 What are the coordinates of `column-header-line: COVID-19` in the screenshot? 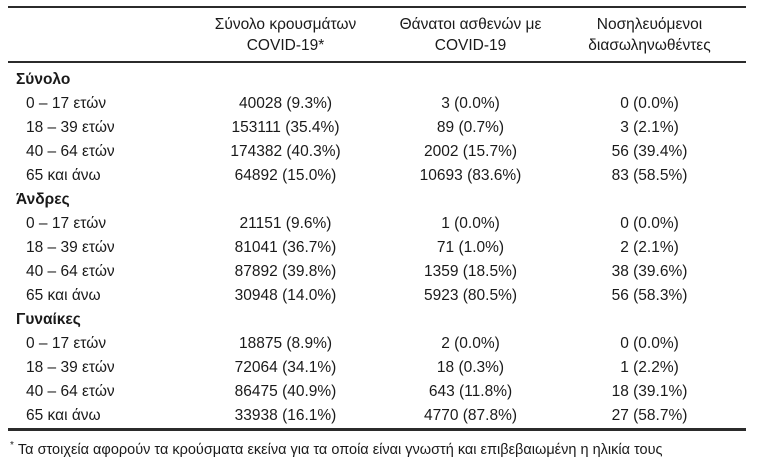 It's located at (470, 45).